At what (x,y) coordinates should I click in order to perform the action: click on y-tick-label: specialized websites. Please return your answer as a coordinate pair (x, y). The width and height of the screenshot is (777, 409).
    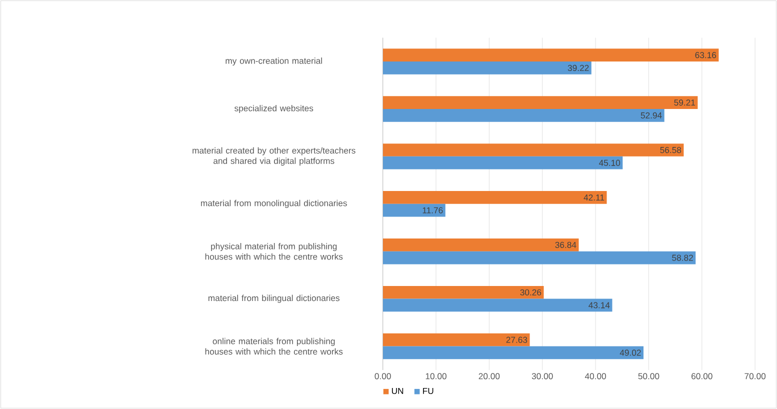
    Looking at the image, I should click on (274, 109).